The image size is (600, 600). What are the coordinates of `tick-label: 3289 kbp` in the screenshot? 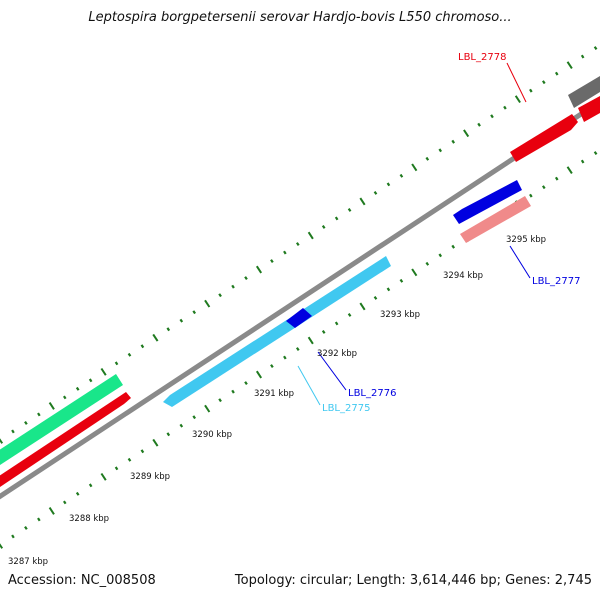 It's located at (150, 477).